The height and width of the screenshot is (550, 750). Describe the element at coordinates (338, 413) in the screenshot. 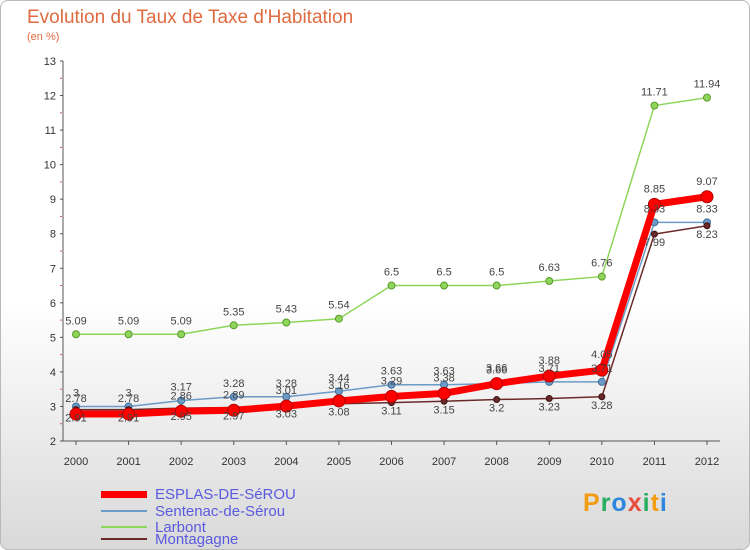

I see `data-label: 3.08` at that location.